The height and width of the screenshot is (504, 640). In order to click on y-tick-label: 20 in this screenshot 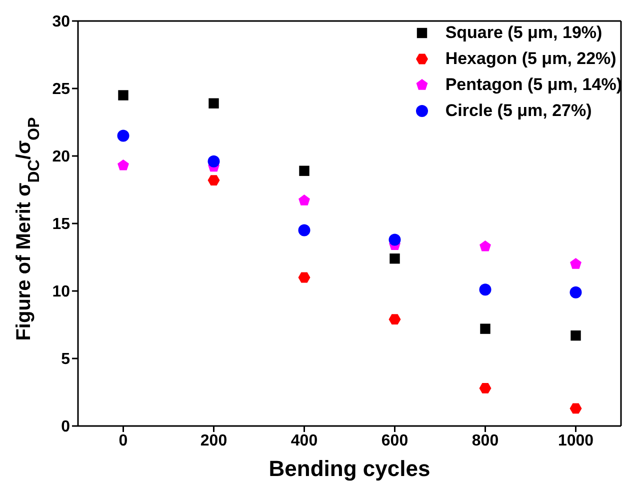, I will do `click(61, 157)`.